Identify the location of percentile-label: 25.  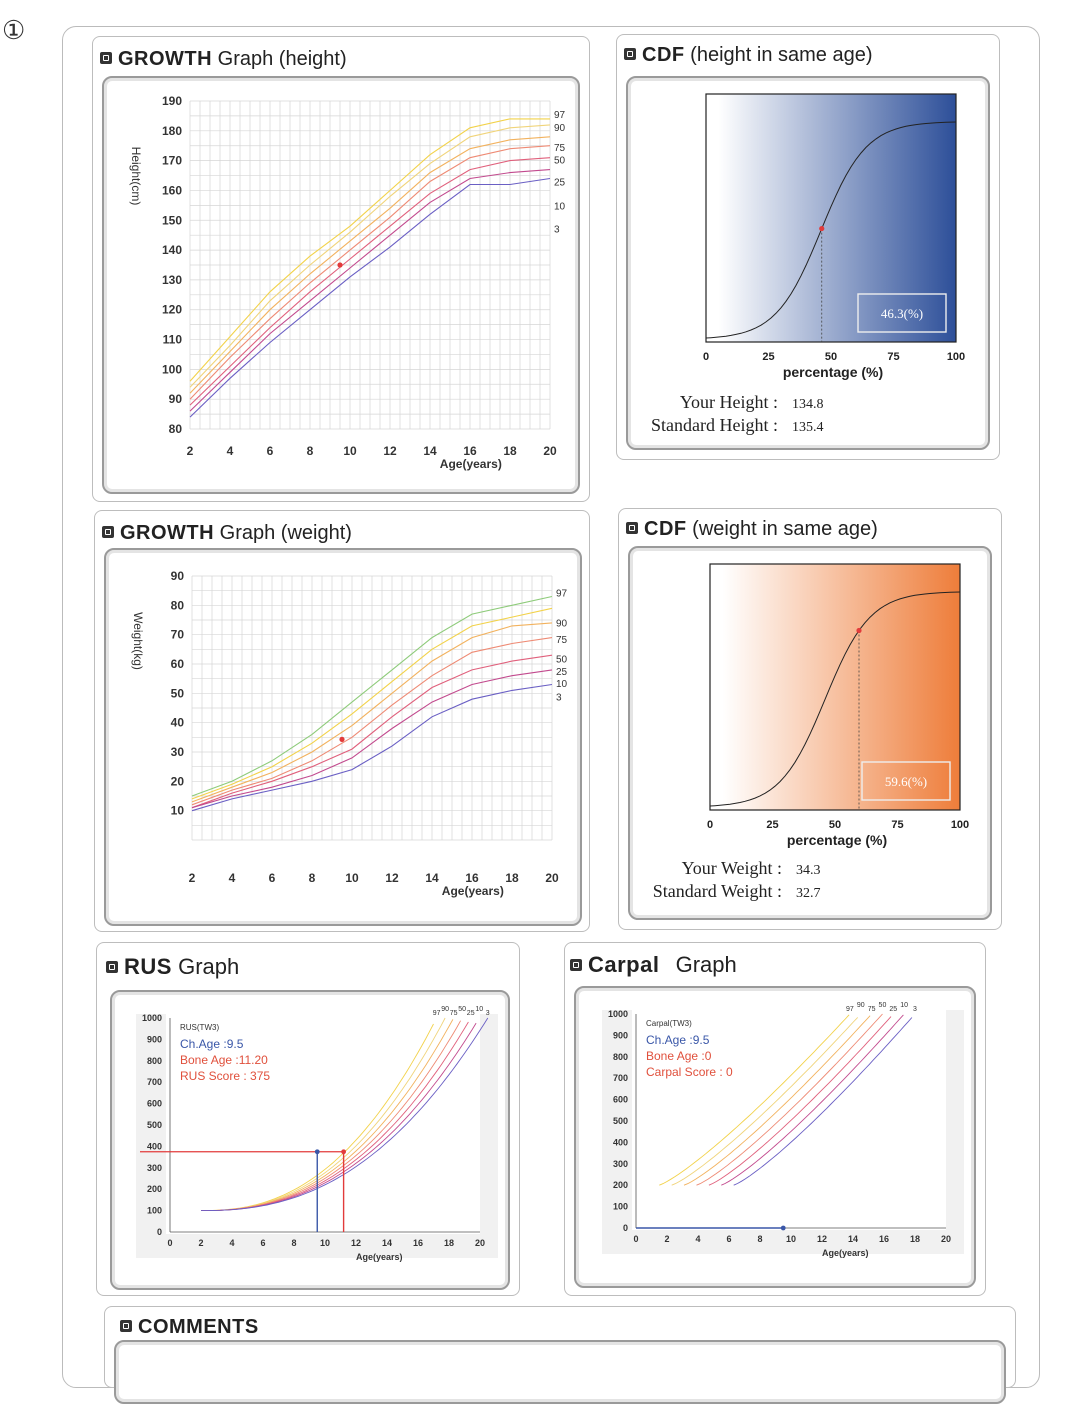
(471, 1013).